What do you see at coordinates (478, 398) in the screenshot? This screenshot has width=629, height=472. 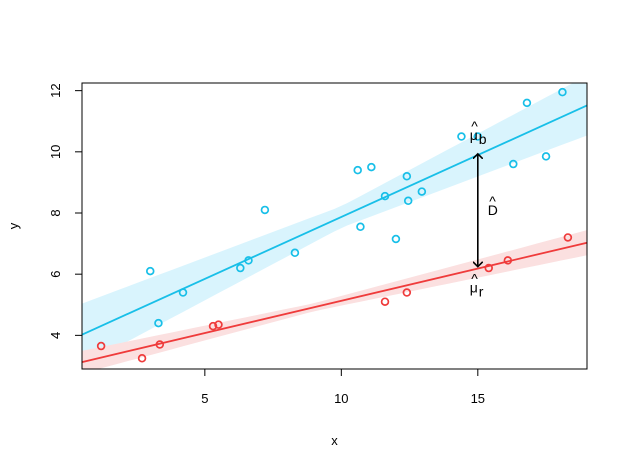 I see `x-tick-label-2: 15` at bounding box center [478, 398].